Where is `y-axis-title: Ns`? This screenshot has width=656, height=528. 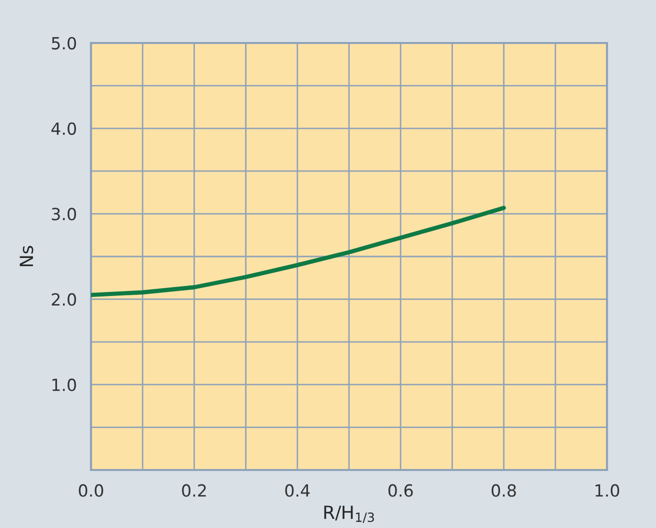
y-axis-title: Ns is located at coordinates (27, 256).